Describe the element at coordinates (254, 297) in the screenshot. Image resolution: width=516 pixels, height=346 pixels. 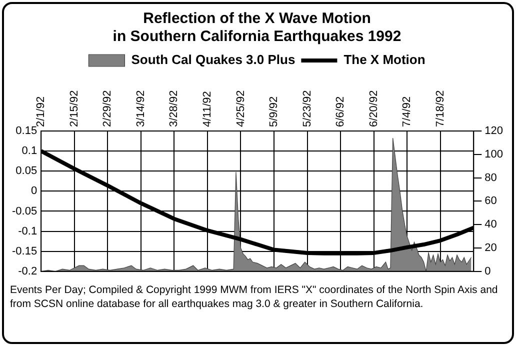
I see `text: Events Per Day; Compiled & Copyright 1999 MWM from IERS "X" coordinates of the North Spin Axis and from SCSN online database for all earthquakes mag 3.0 & greater in Southern California.` at that location.